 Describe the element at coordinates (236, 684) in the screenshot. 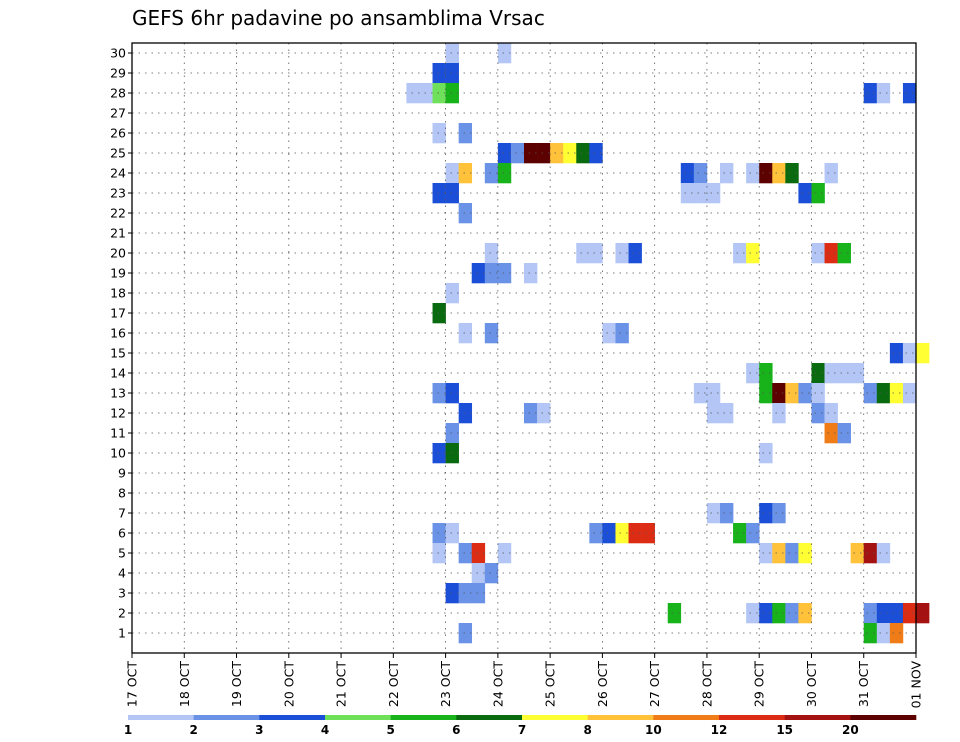

I see `x-tick-label: 19 OCT` at that location.